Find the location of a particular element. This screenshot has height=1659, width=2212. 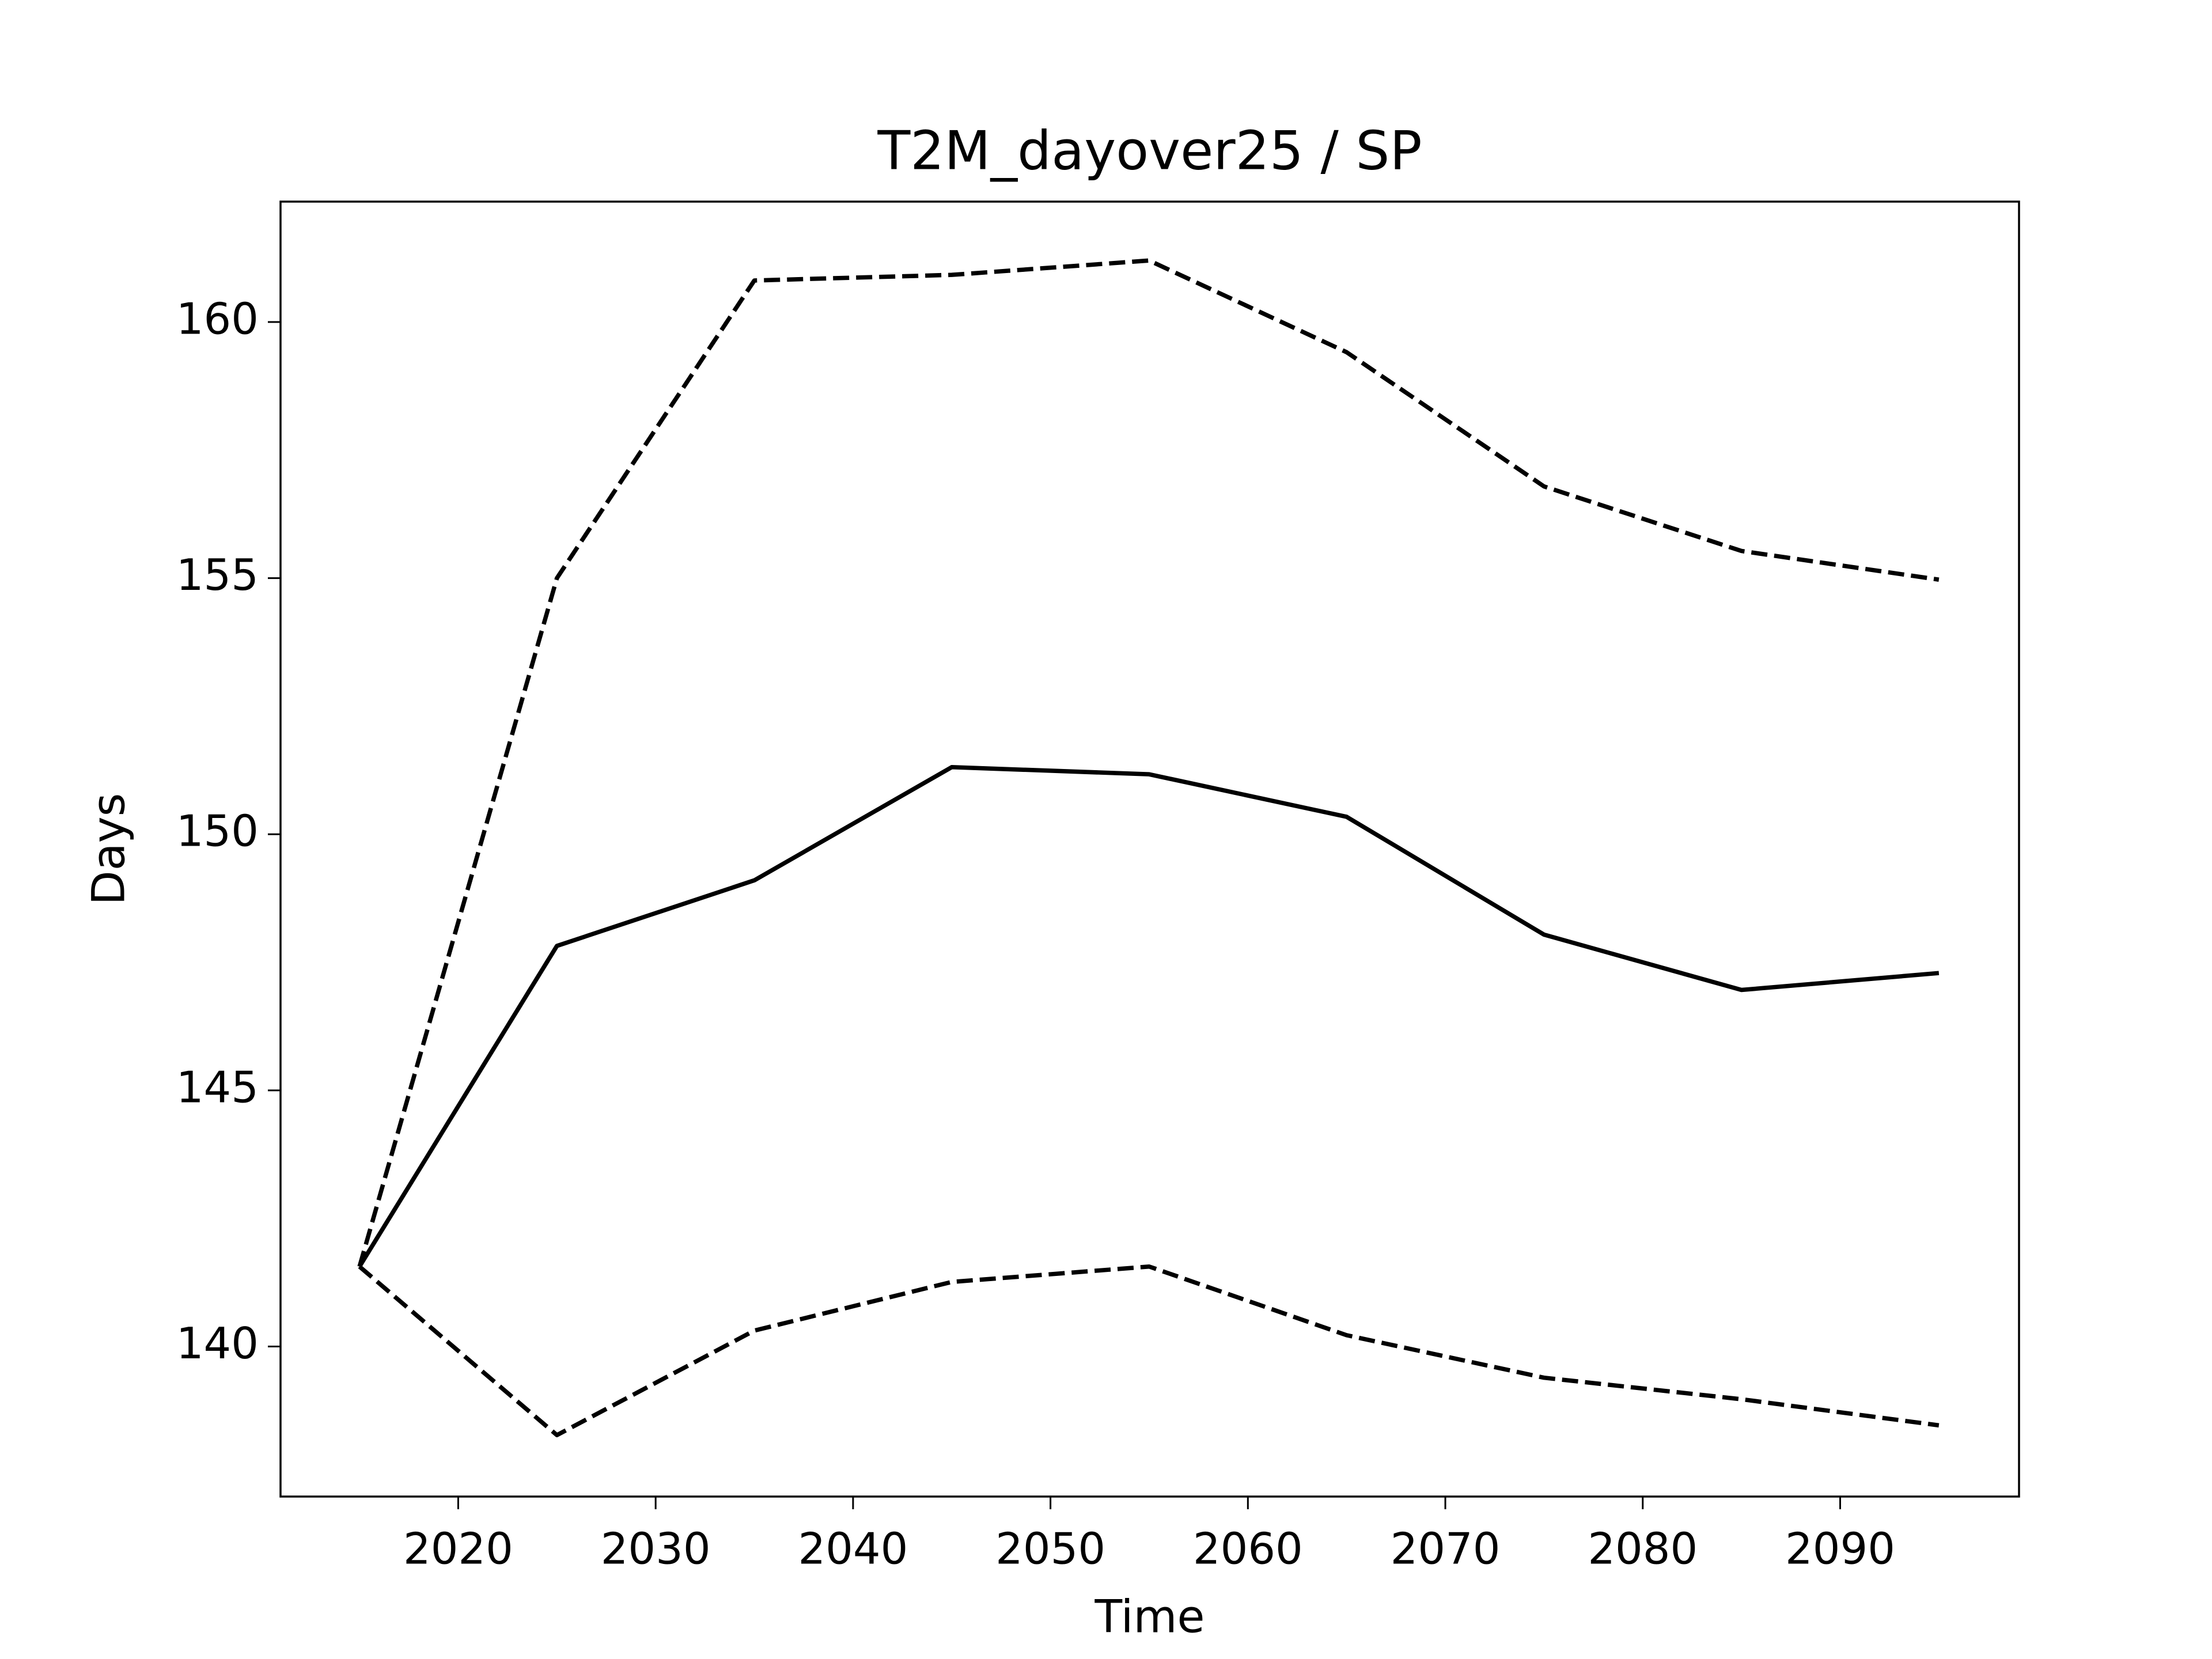

x-tick-label: 2060 is located at coordinates (1248, 1549).